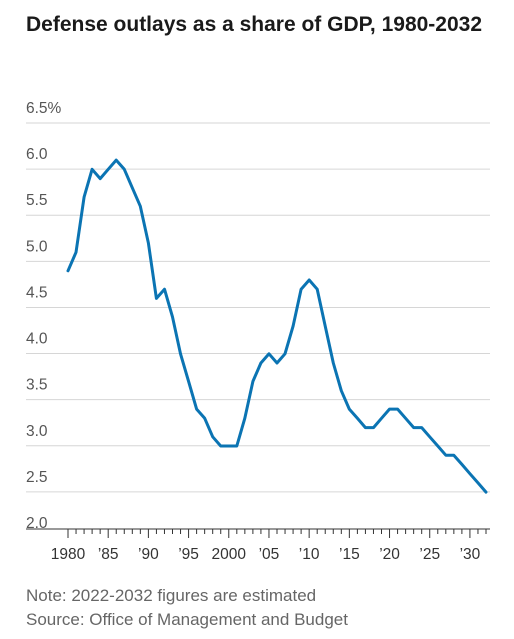 This screenshot has width=514, height=639. Describe the element at coordinates (37, 385) in the screenshot. I see `y-tick-label: 3.5` at that location.